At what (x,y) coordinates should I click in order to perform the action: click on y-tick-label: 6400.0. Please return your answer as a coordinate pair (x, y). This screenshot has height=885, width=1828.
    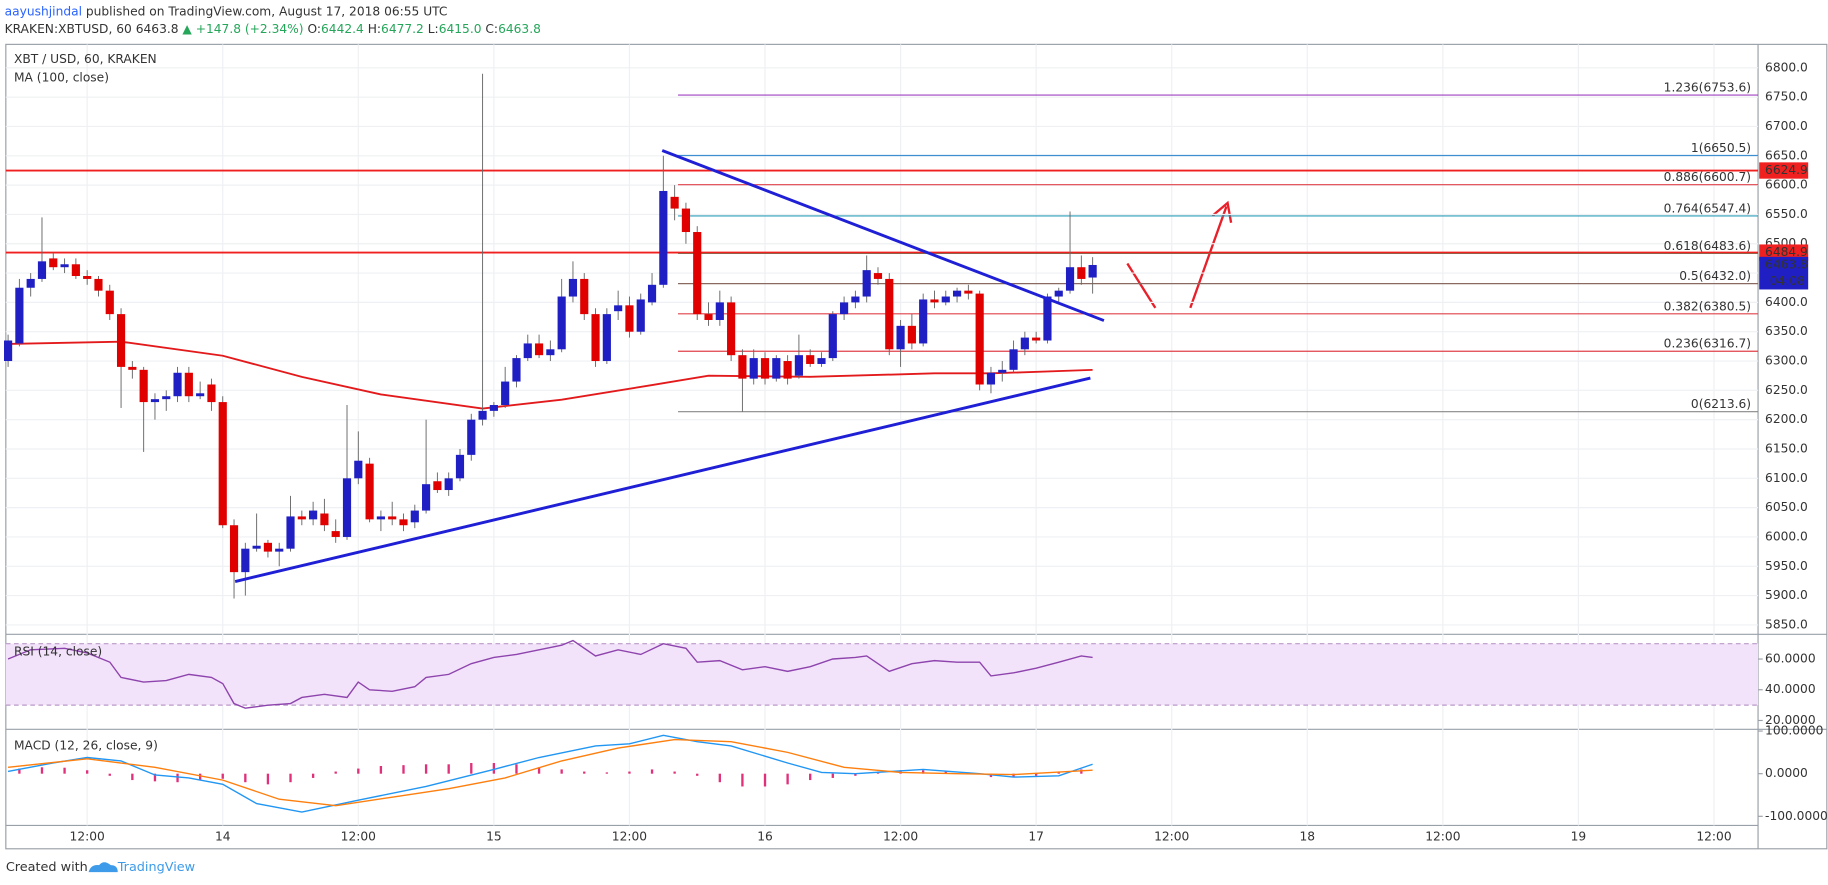
    Looking at the image, I should click on (1786, 302).